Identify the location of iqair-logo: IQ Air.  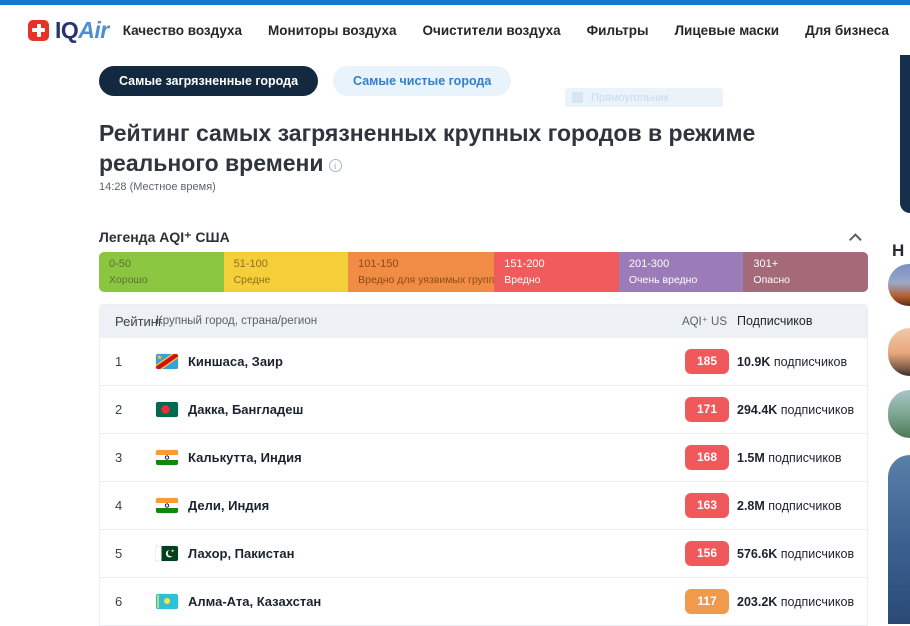
(68, 30).